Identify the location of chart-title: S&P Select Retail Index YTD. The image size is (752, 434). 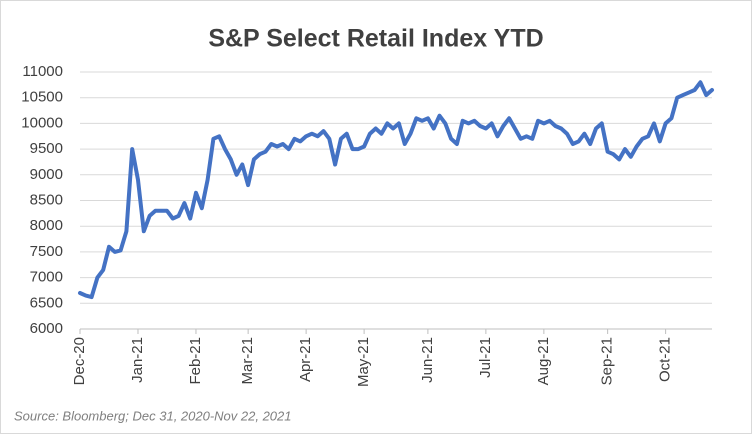
(375, 39).